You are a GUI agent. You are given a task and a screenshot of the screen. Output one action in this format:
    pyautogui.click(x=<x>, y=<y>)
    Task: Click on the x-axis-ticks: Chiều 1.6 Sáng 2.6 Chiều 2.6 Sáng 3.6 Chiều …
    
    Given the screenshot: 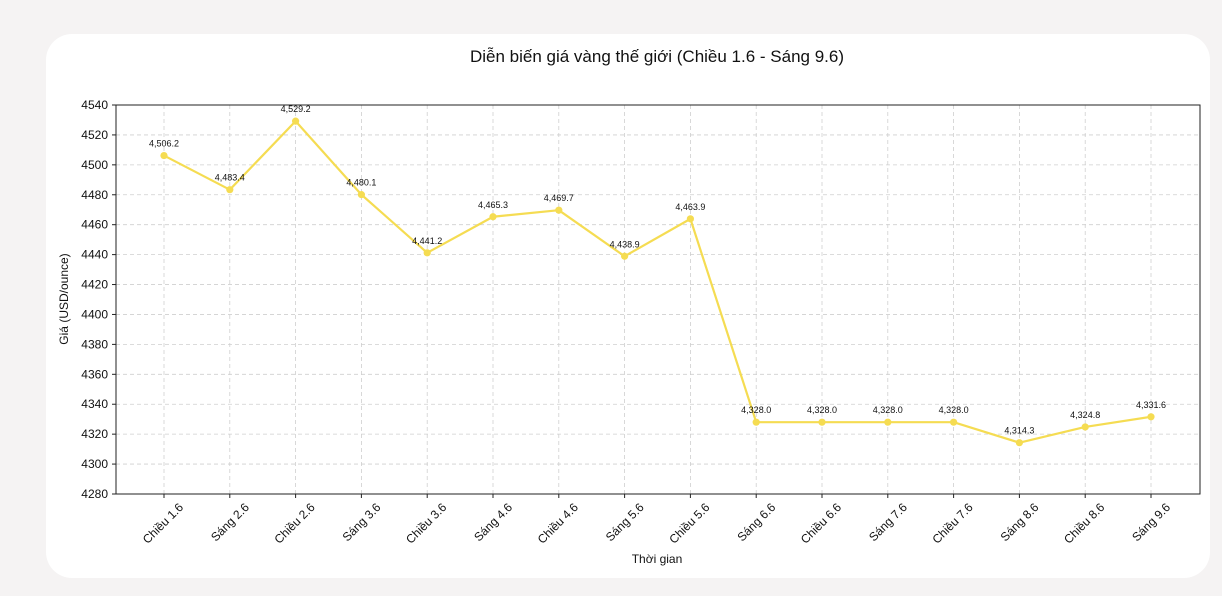 What is the action you would take?
    pyautogui.click(x=656, y=520)
    